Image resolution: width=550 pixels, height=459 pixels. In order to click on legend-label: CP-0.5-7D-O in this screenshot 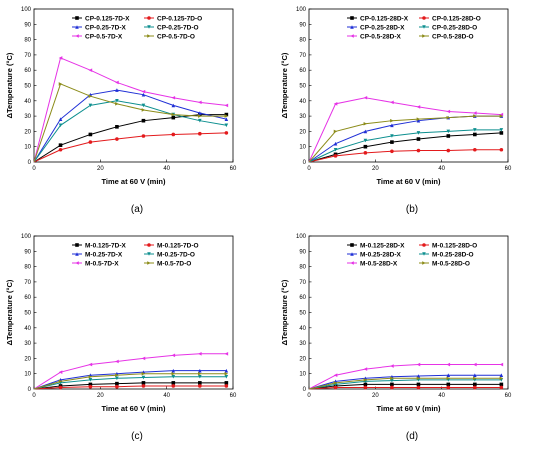, I will do `click(176, 36)`.